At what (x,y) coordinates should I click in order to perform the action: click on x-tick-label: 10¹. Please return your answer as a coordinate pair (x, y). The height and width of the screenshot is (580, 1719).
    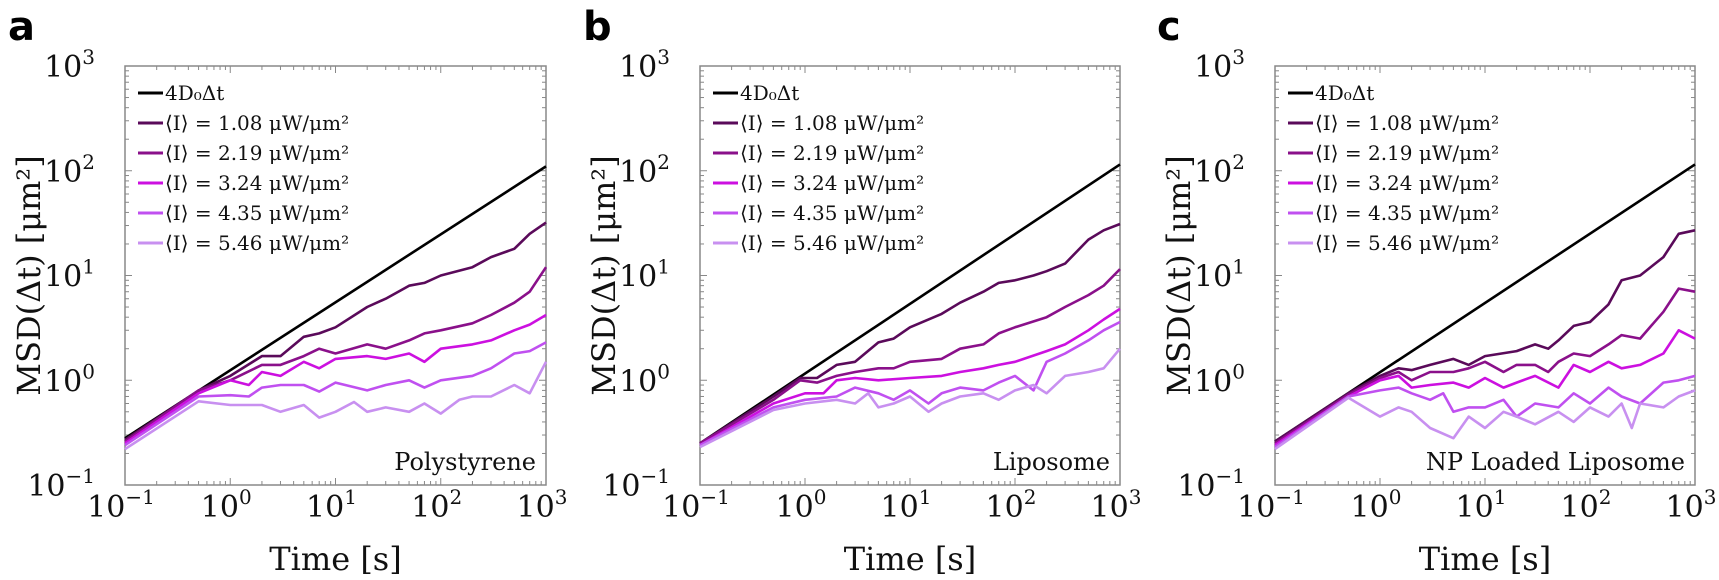
    Looking at the image, I should click on (1481, 505).